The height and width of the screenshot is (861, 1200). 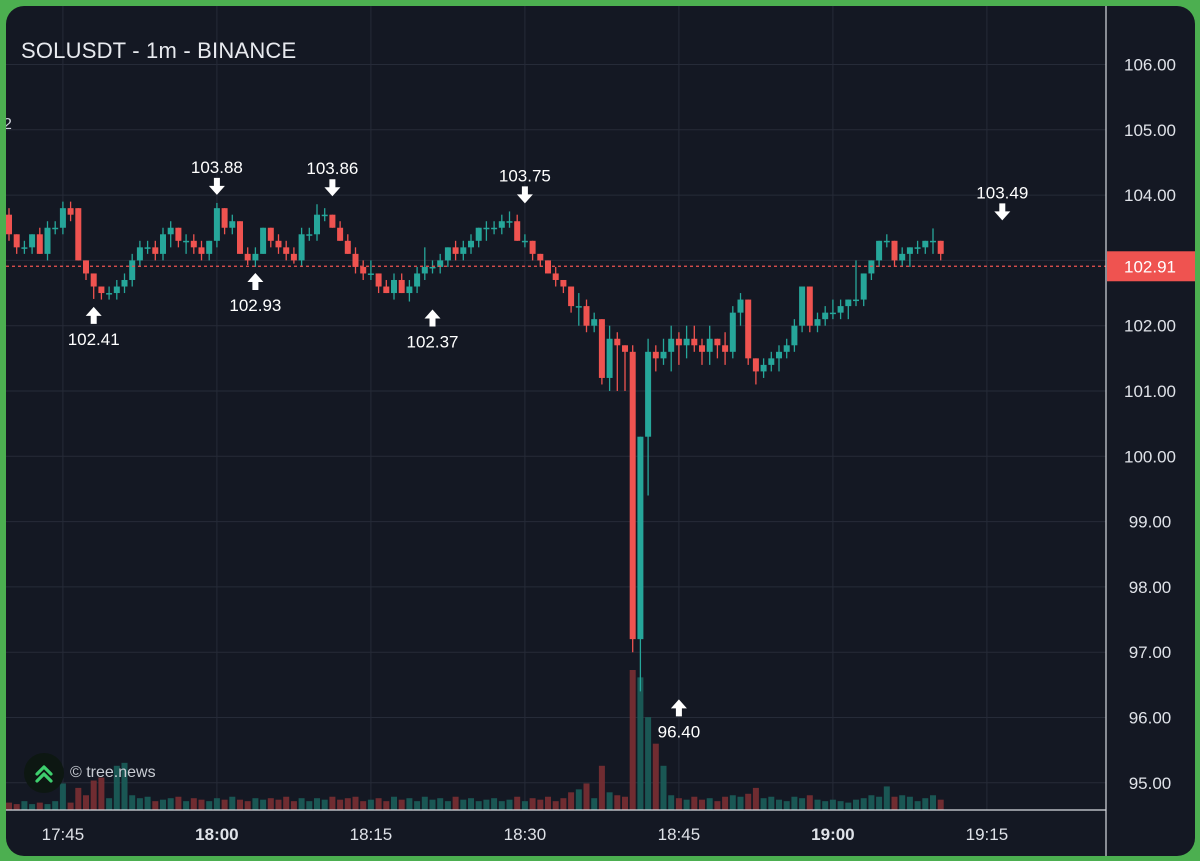 What do you see at coordinates (432, 318) in the screenshot?
I see `arrow-up-icon` at bounding box center [432, 318].